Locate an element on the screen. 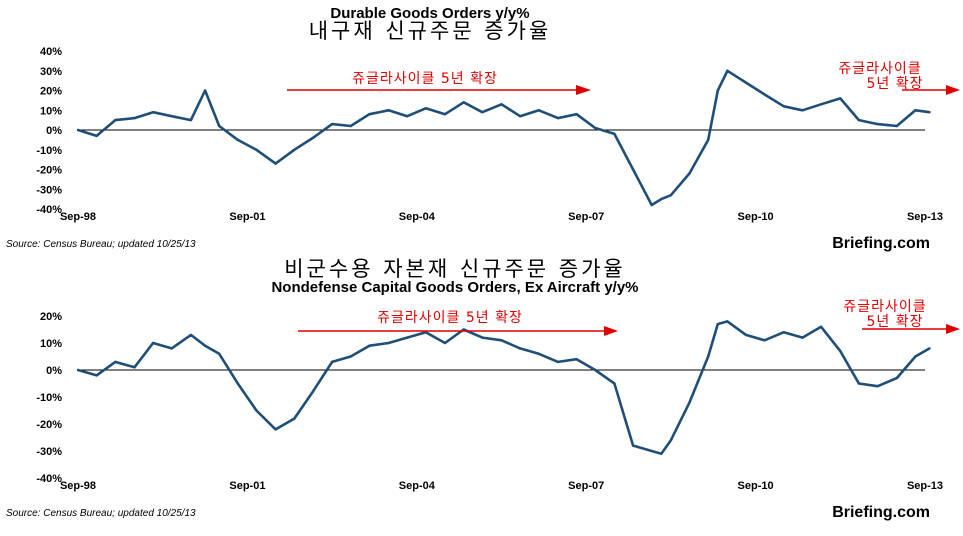  y-tick-label: -40% is located at coordinates (49, 479).